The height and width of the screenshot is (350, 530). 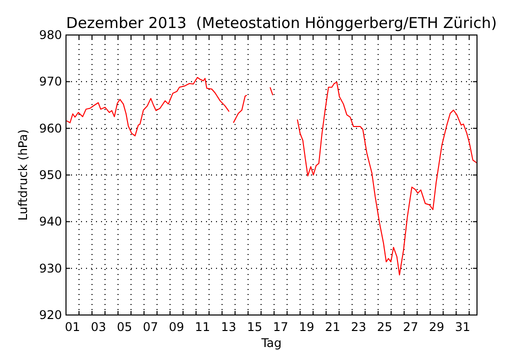 What do you see at coordinates (176, 327) in the screenshot?
I see `x-tick-label: 09` at bounding box center [176, 327].